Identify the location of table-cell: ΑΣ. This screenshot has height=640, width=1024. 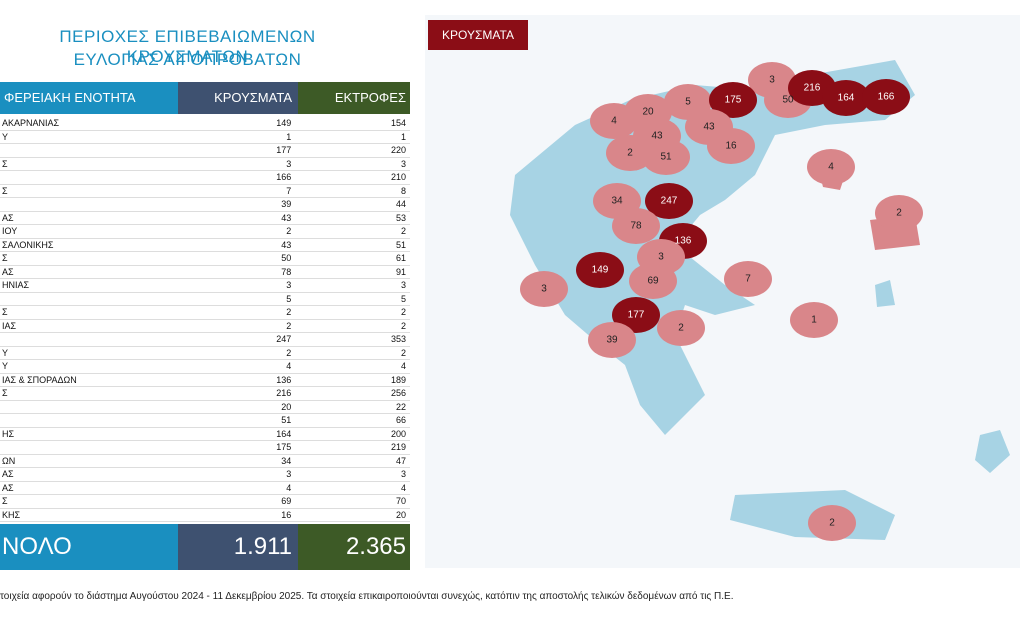
(8, 271).